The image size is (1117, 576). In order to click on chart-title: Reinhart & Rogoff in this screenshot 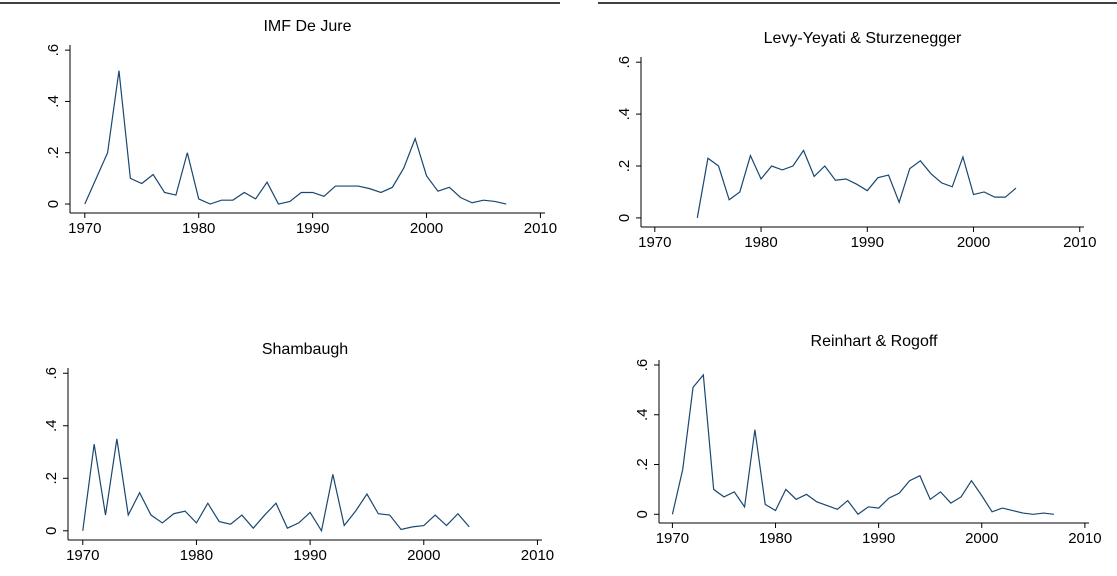, I will do `click(874, 341)`.